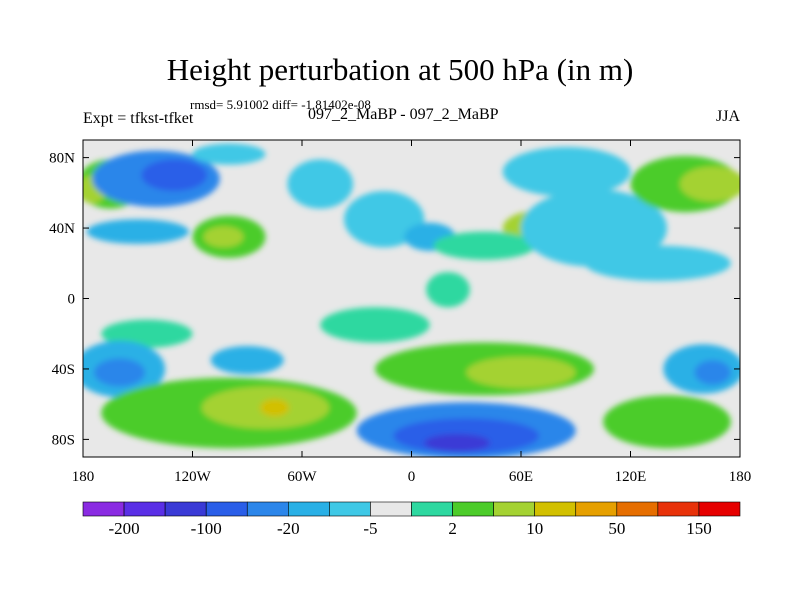 The image size is (800, 600). What do you see at coordinates (280, 104) in the screenshot?
I see `stats-label: rmsd= 5.91002 diff= -1.81402e-08` at bounding box center [280, 104].